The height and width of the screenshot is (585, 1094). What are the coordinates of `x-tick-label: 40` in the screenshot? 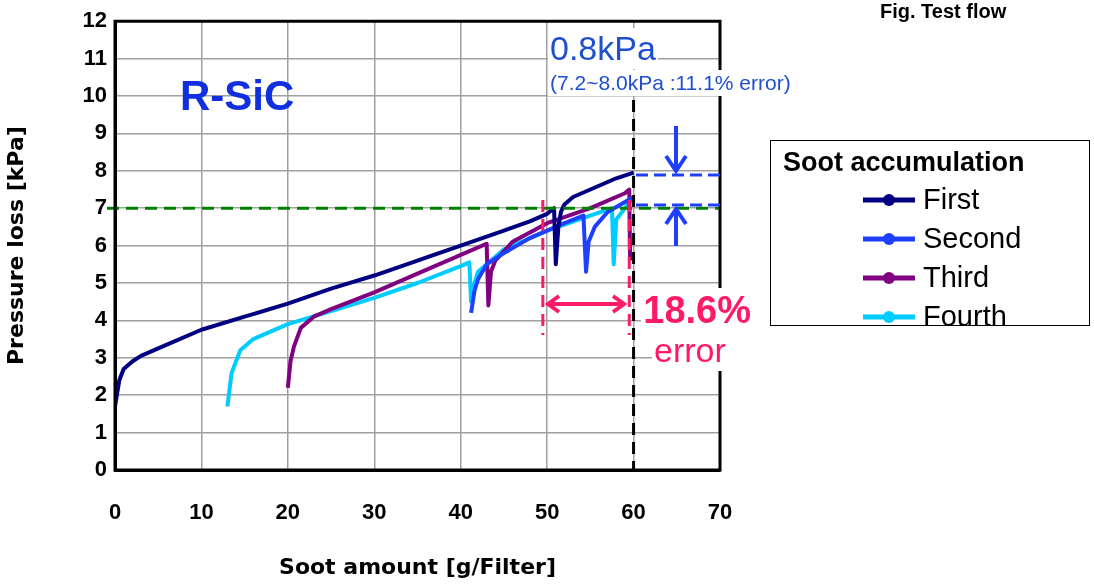 It's located at (460, 512).